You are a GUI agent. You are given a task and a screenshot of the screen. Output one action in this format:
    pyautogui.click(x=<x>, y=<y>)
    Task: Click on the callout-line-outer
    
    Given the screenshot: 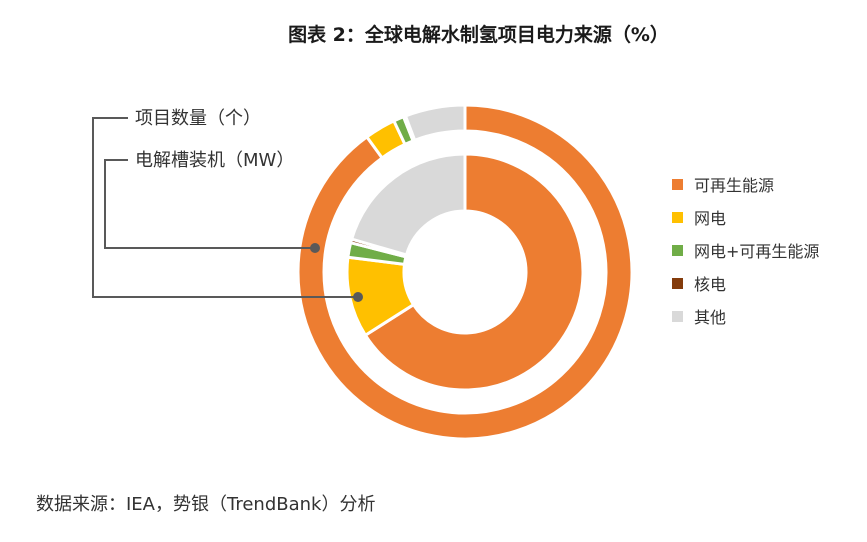 What is the action you would take?
    pyautogui.click(x=209, y=204)
    